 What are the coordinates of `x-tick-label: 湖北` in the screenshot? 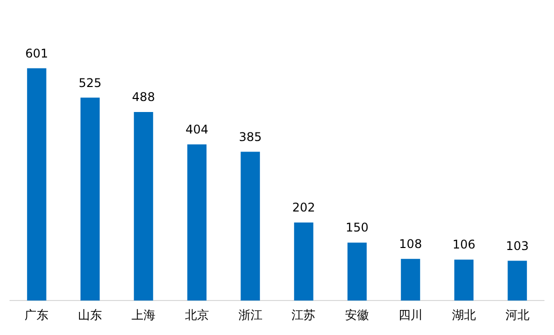 It's located at (464, 315).